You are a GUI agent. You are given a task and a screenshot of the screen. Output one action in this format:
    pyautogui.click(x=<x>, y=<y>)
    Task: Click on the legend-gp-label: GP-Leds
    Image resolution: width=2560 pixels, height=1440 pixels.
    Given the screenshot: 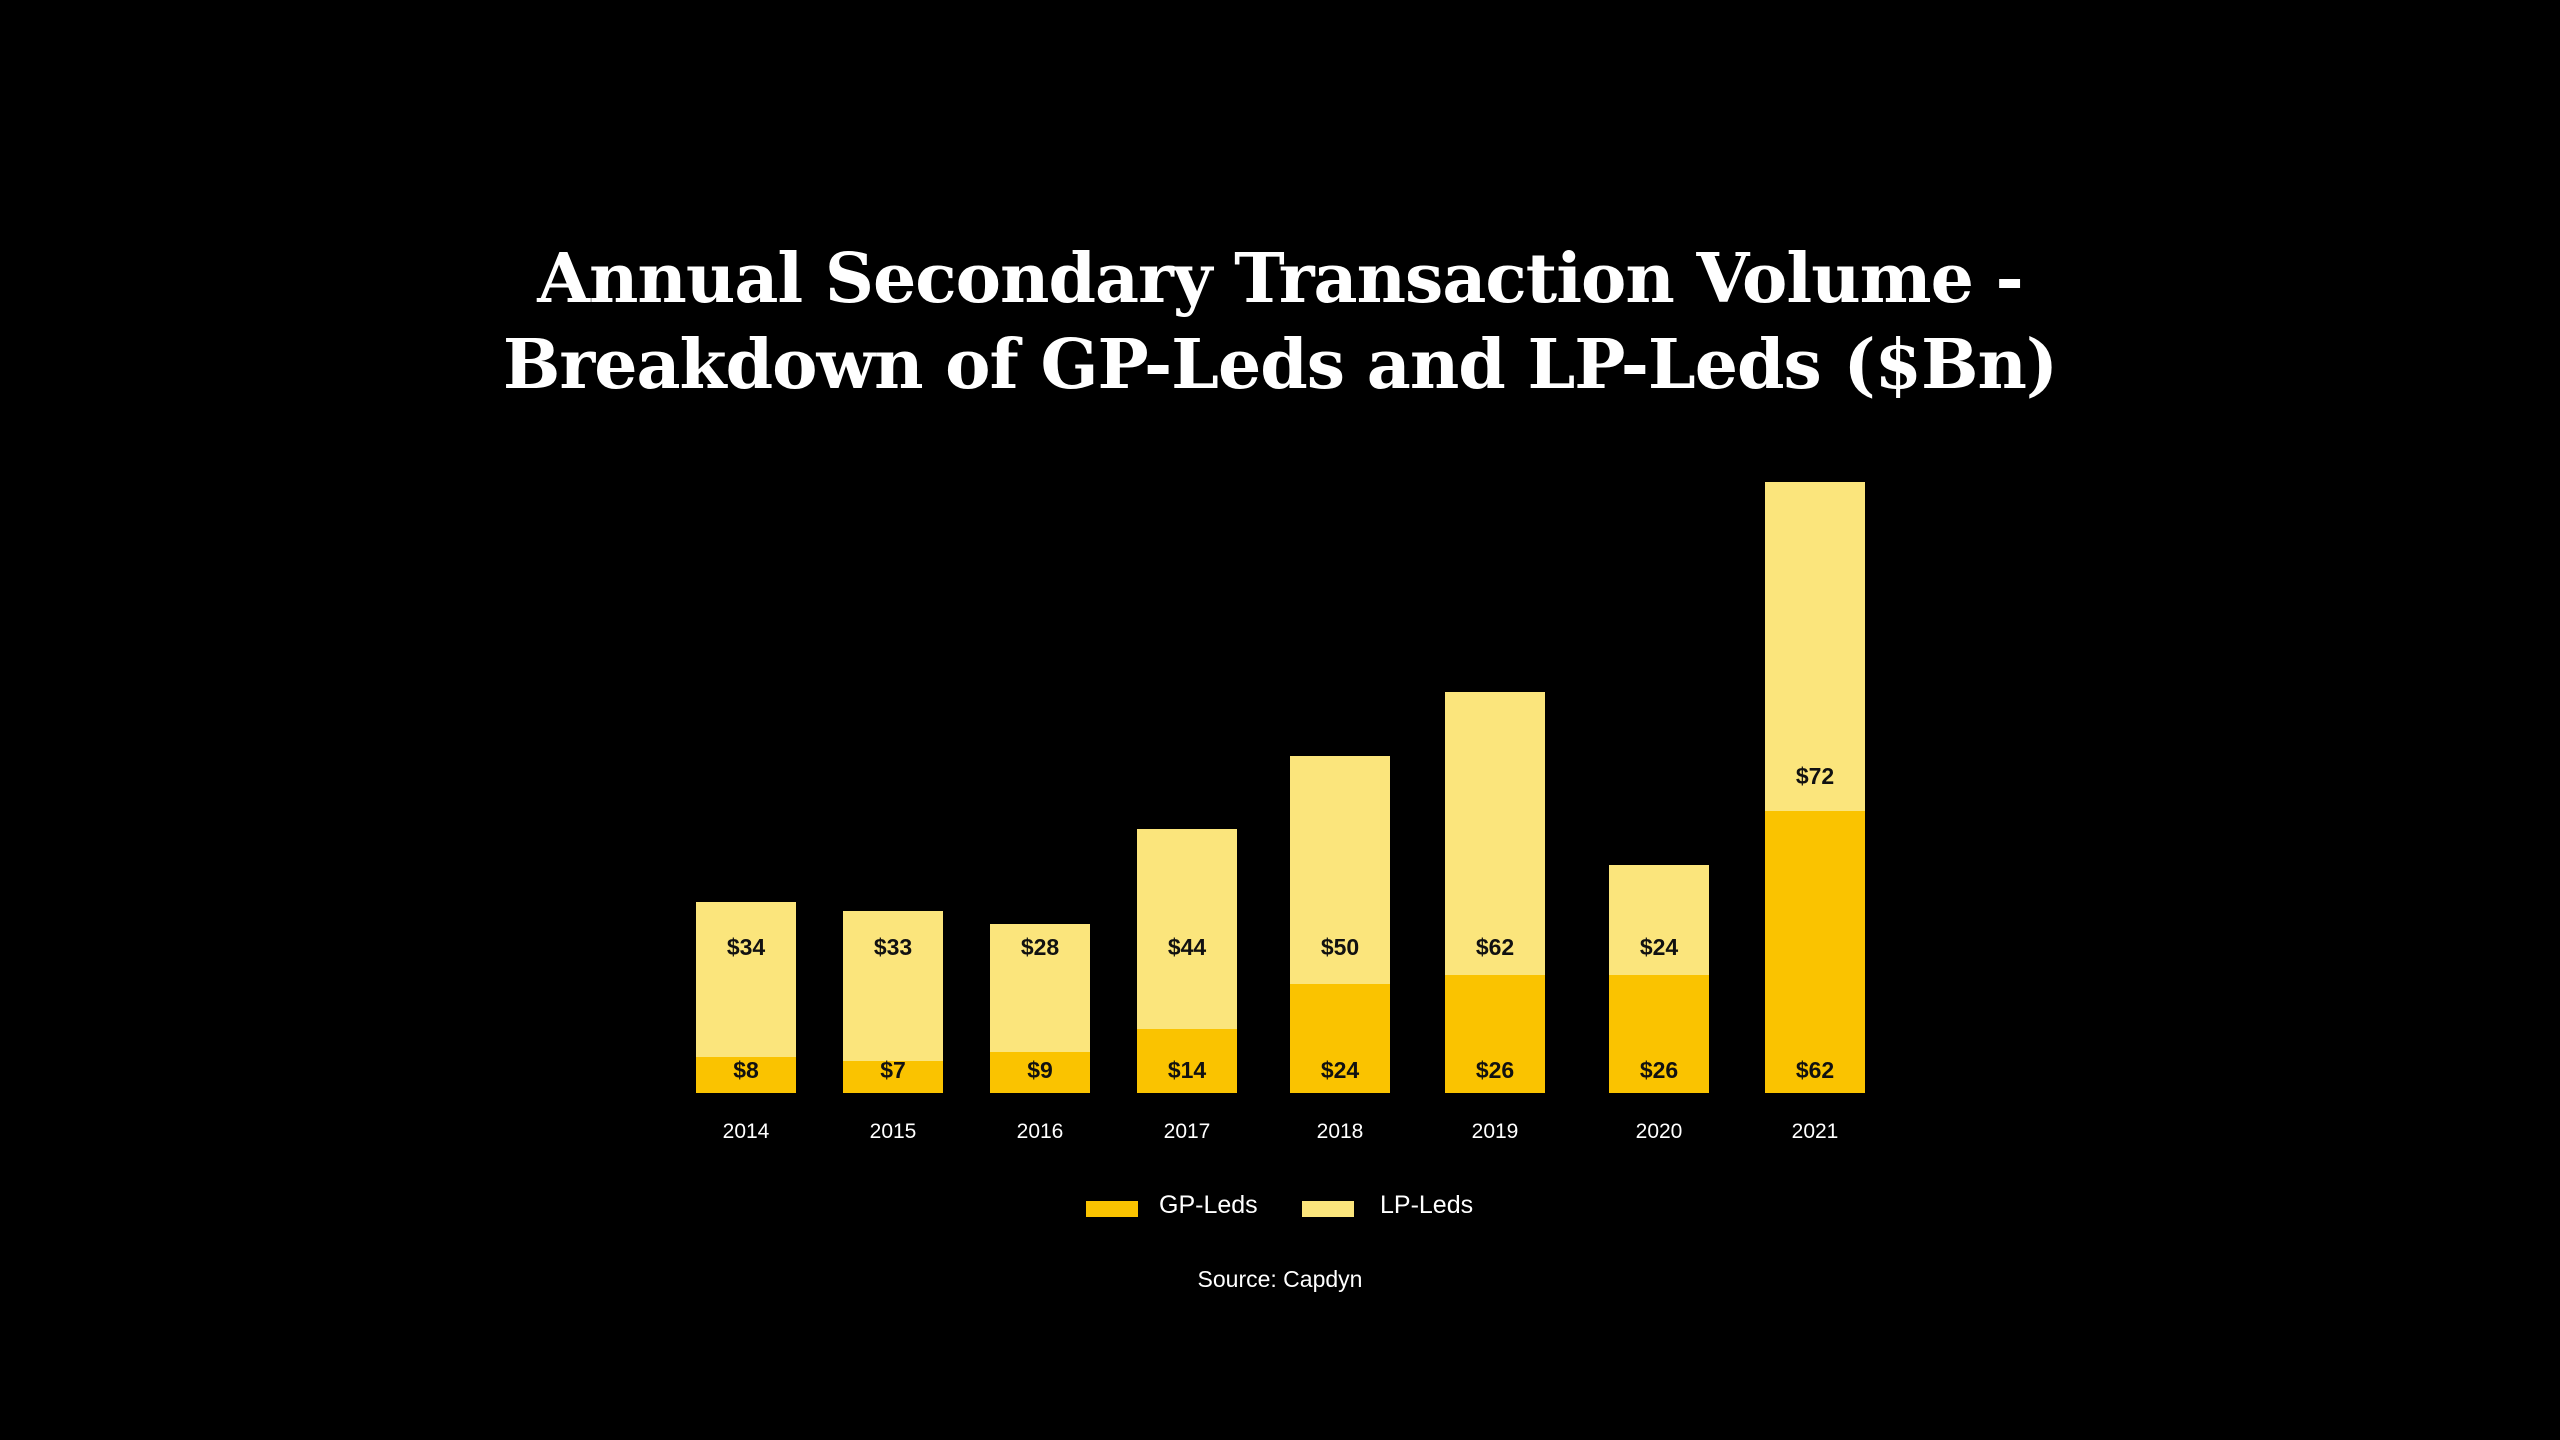 What is the action you would take?
    pyautogui.click(x=1208, y=1205)
    